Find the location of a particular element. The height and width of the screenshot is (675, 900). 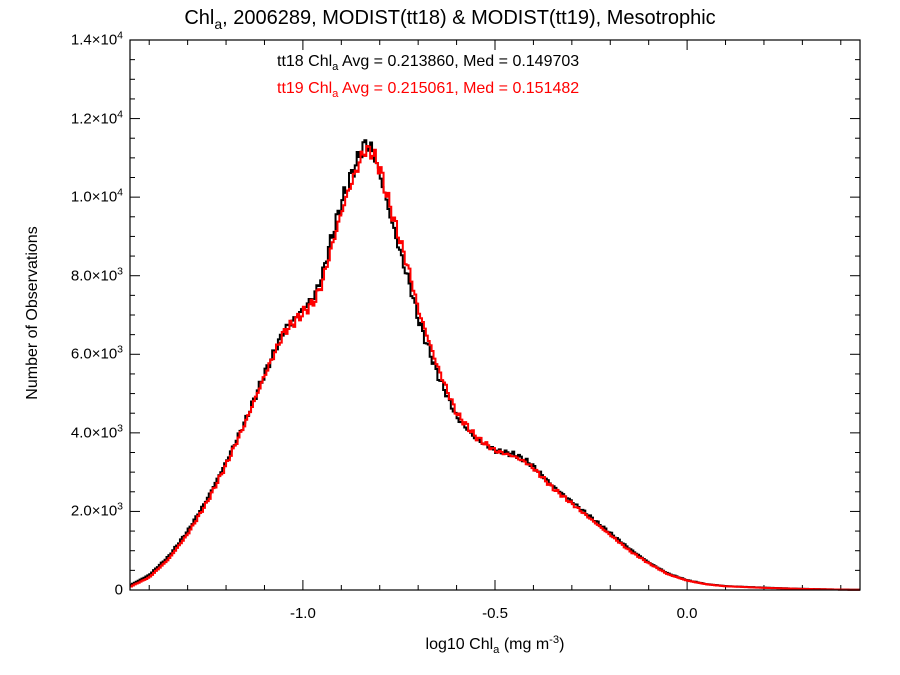

y-tick-label: 6.0×10³ is located at coordinates (96, 353).